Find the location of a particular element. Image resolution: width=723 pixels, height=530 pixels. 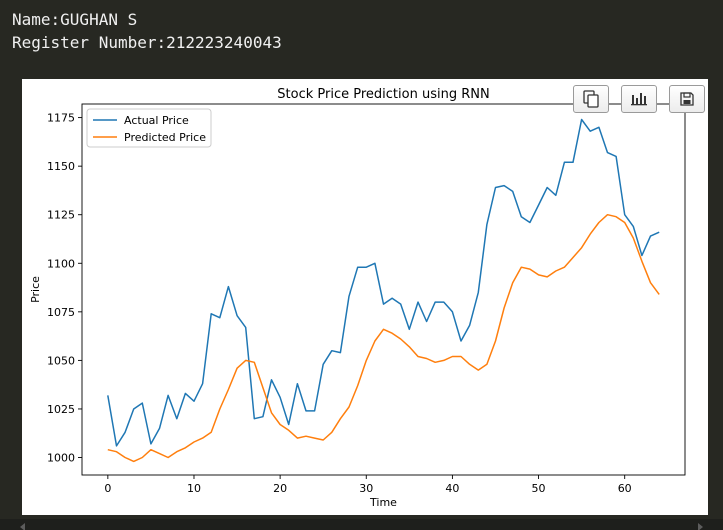

legend-label-predicted: Predicted Price is located at coordinates (165, 137).